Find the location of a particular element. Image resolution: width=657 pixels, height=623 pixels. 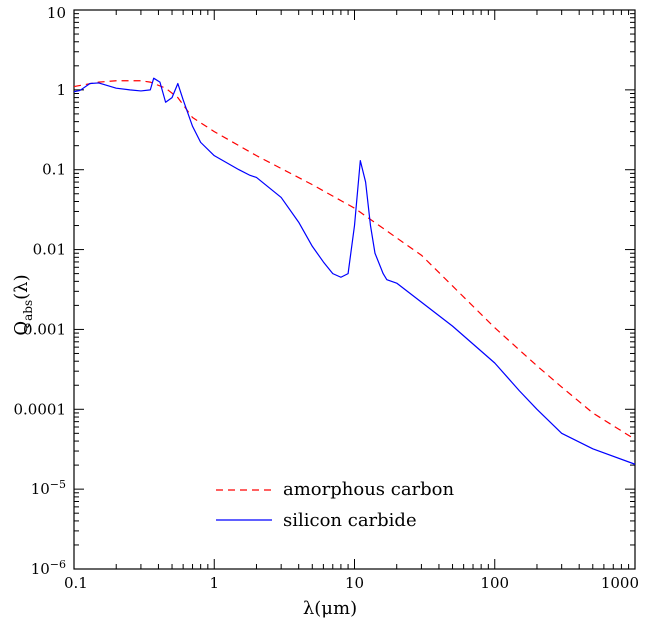

x-axis-title: λ(μm) is located at coordinates (330, 608).